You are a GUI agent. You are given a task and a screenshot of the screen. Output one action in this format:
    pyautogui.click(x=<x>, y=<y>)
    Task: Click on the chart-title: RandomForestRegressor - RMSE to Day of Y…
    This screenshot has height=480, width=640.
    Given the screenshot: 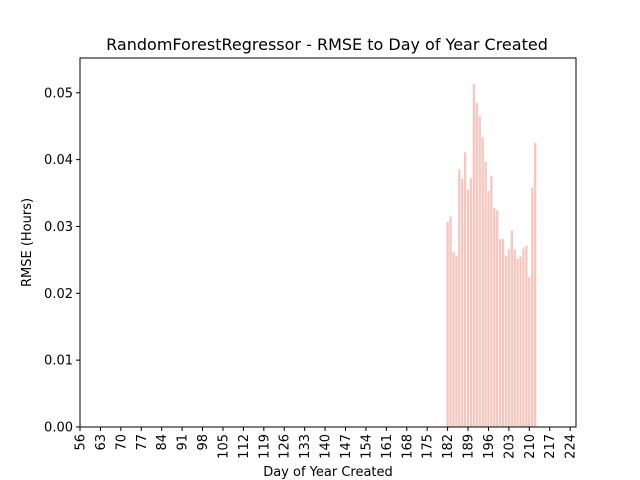 What is the action you would take?
    pyautogui.click(x=327, y=44)
    